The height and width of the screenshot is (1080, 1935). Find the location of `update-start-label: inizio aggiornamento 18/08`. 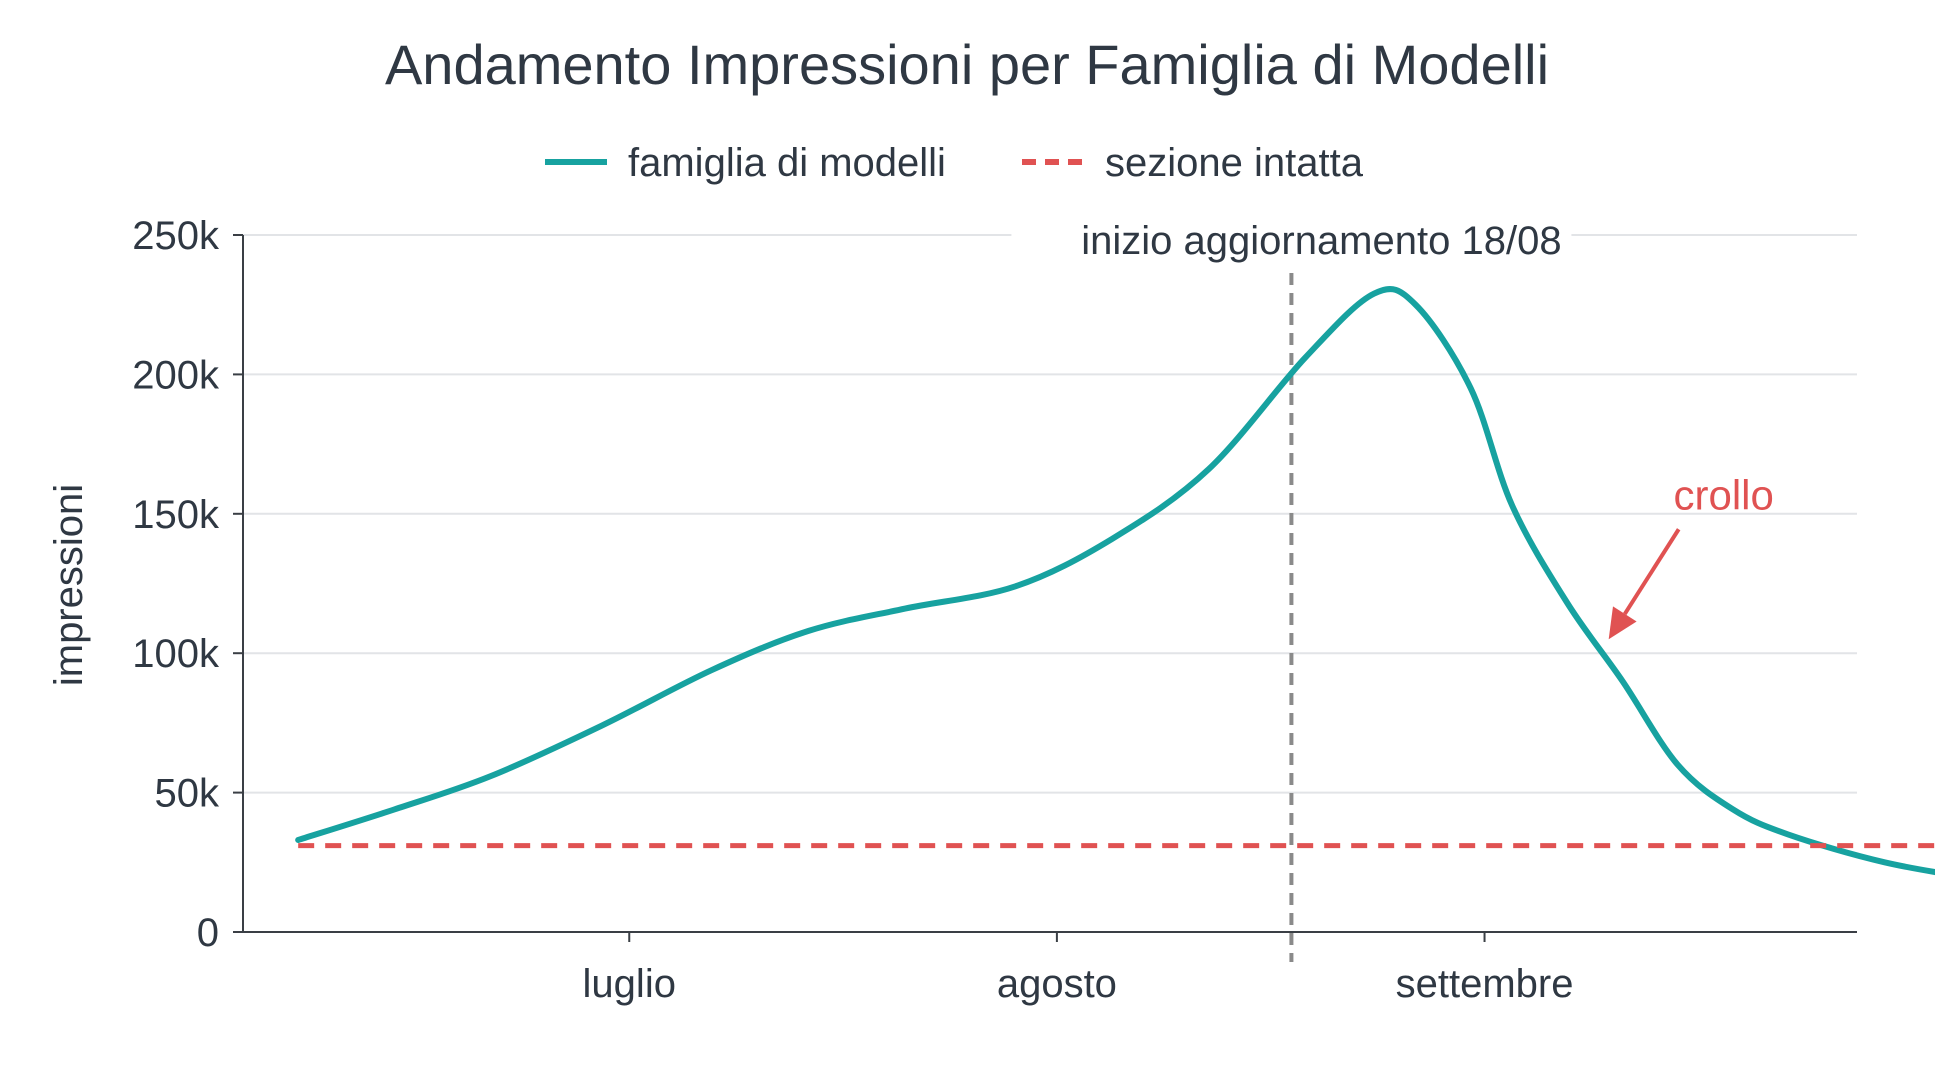

update-start-label: inizio aggiornamento 18/08 is located at coordinates (1321, 241).